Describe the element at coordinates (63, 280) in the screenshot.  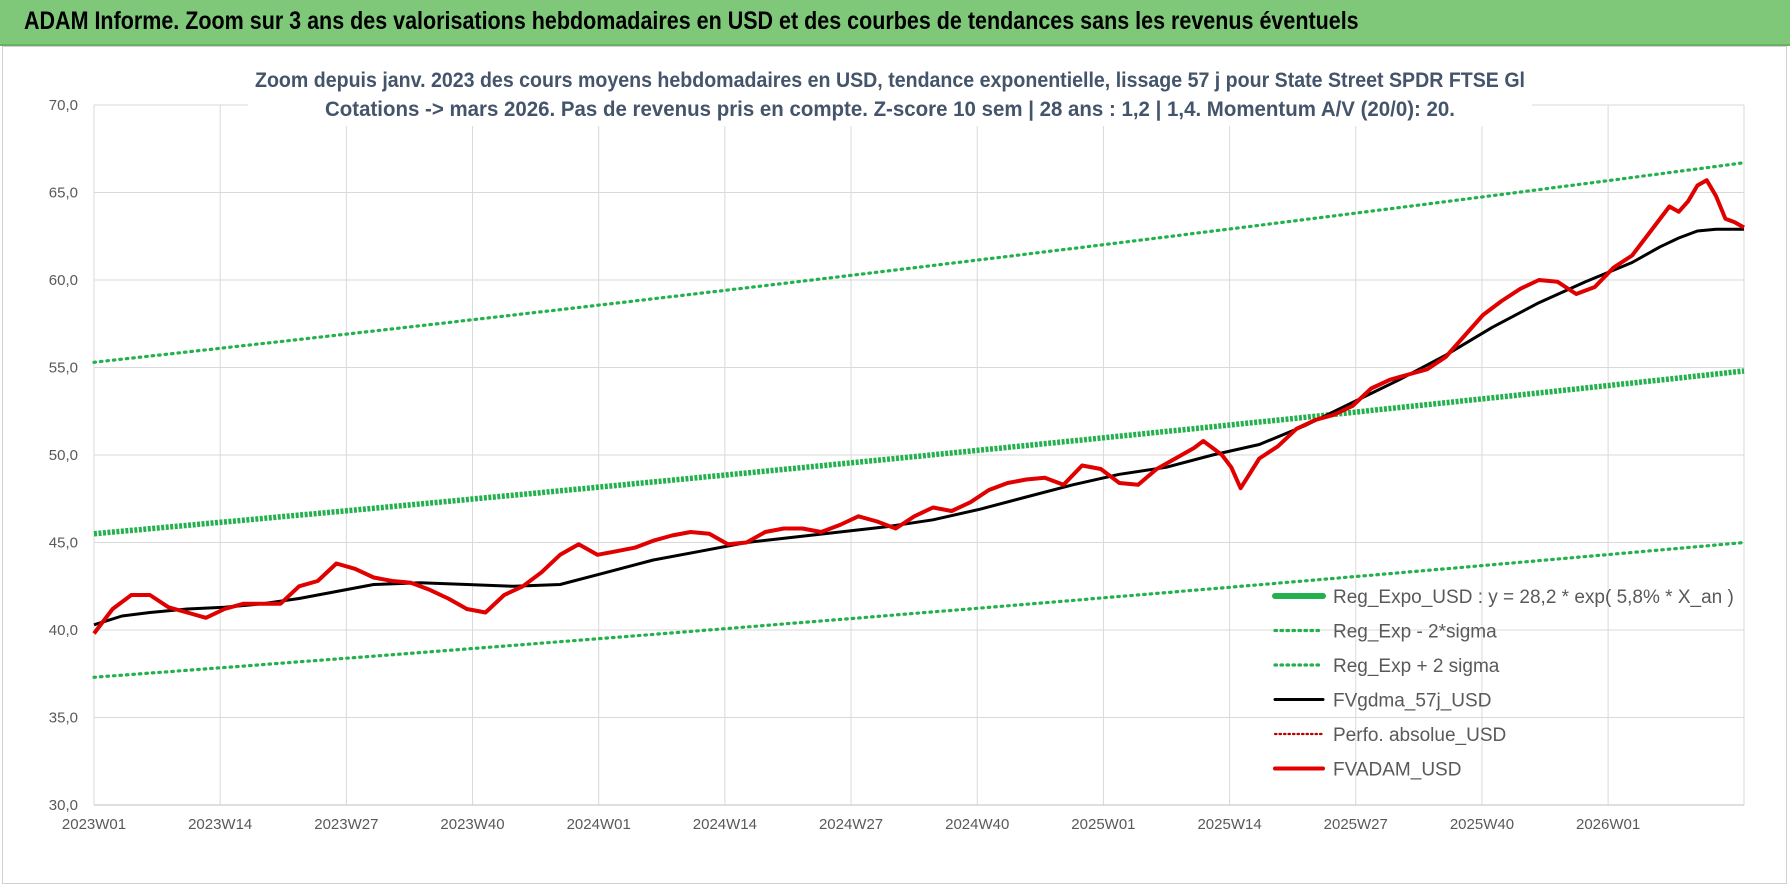
I see `y-tick-label: 60,0` at that location.